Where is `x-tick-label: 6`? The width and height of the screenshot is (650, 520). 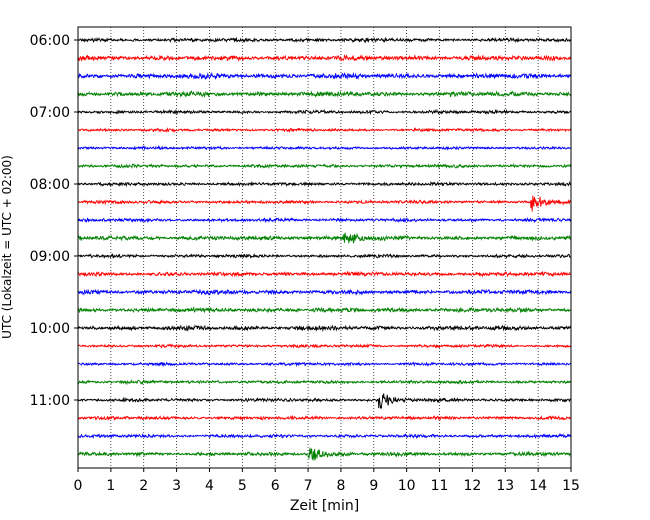
x-tick-label: 6 is located at coordinates (275, 486).